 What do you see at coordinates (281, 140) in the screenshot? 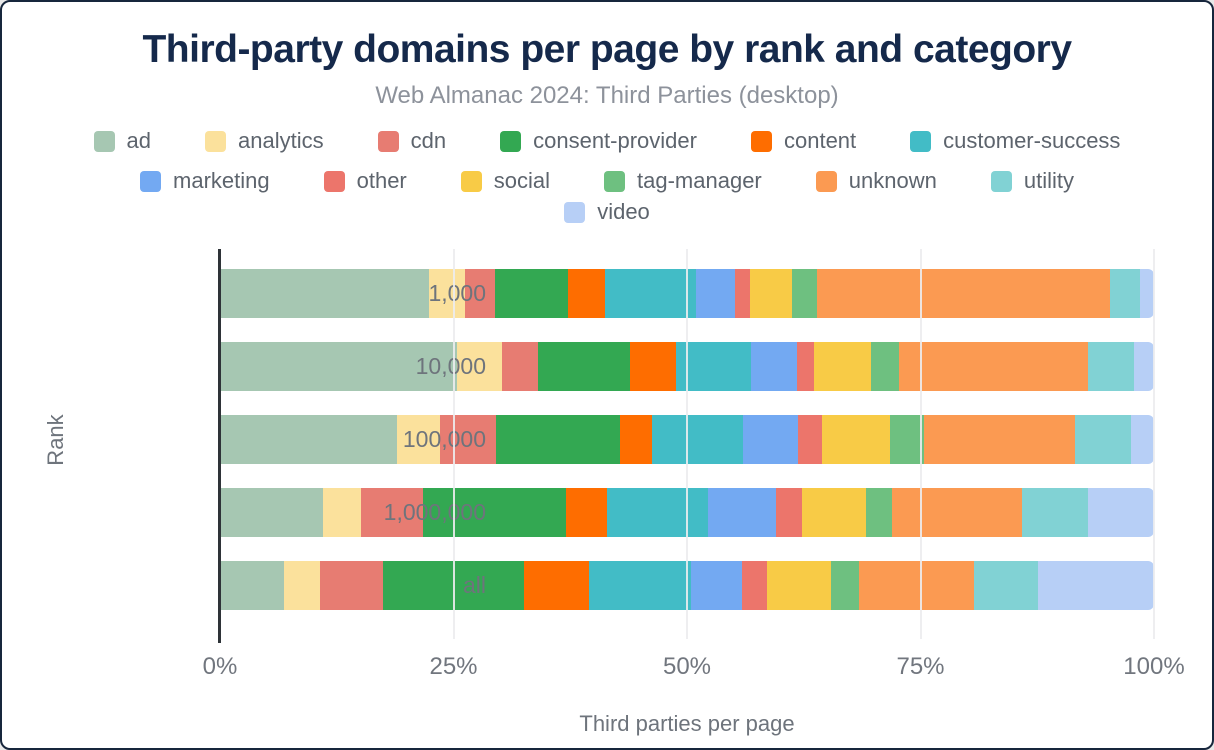
I see `legend-label: analytics` at bounding box center [281, 140].